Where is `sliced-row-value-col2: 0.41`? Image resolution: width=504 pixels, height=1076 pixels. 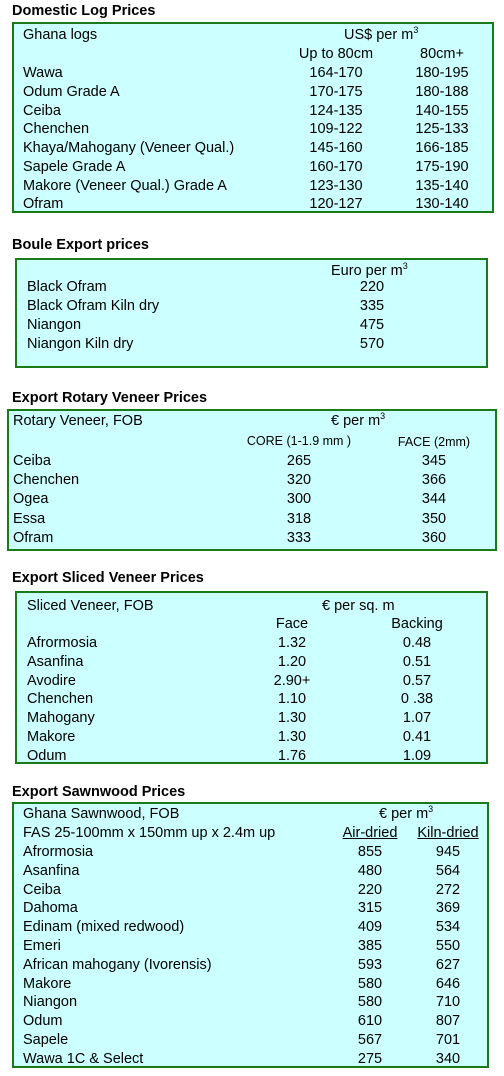
sliced-row-value-col2: 0.41 is located at coordinates (417, 737).